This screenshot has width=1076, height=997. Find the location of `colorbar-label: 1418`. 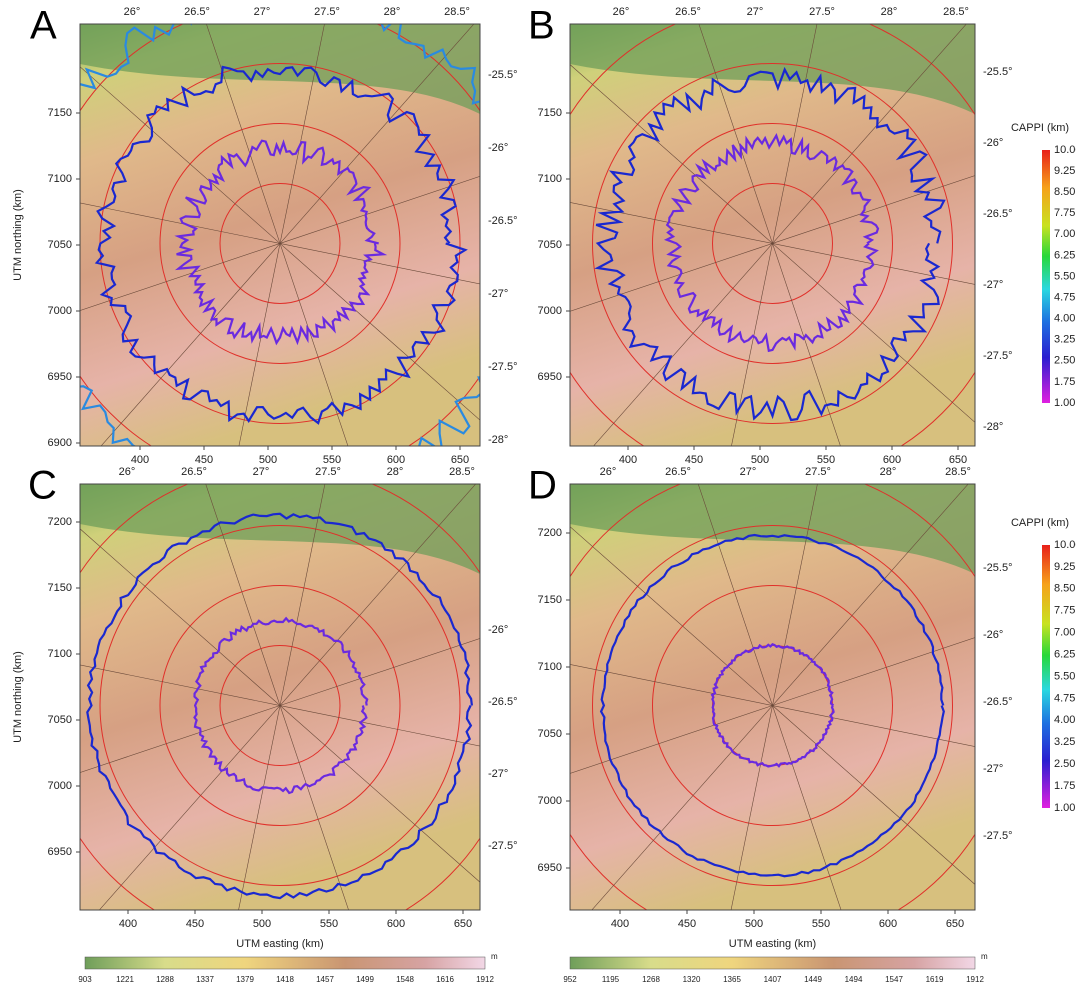

colorbar-label: 1418 is located at coordinates (285, 979).